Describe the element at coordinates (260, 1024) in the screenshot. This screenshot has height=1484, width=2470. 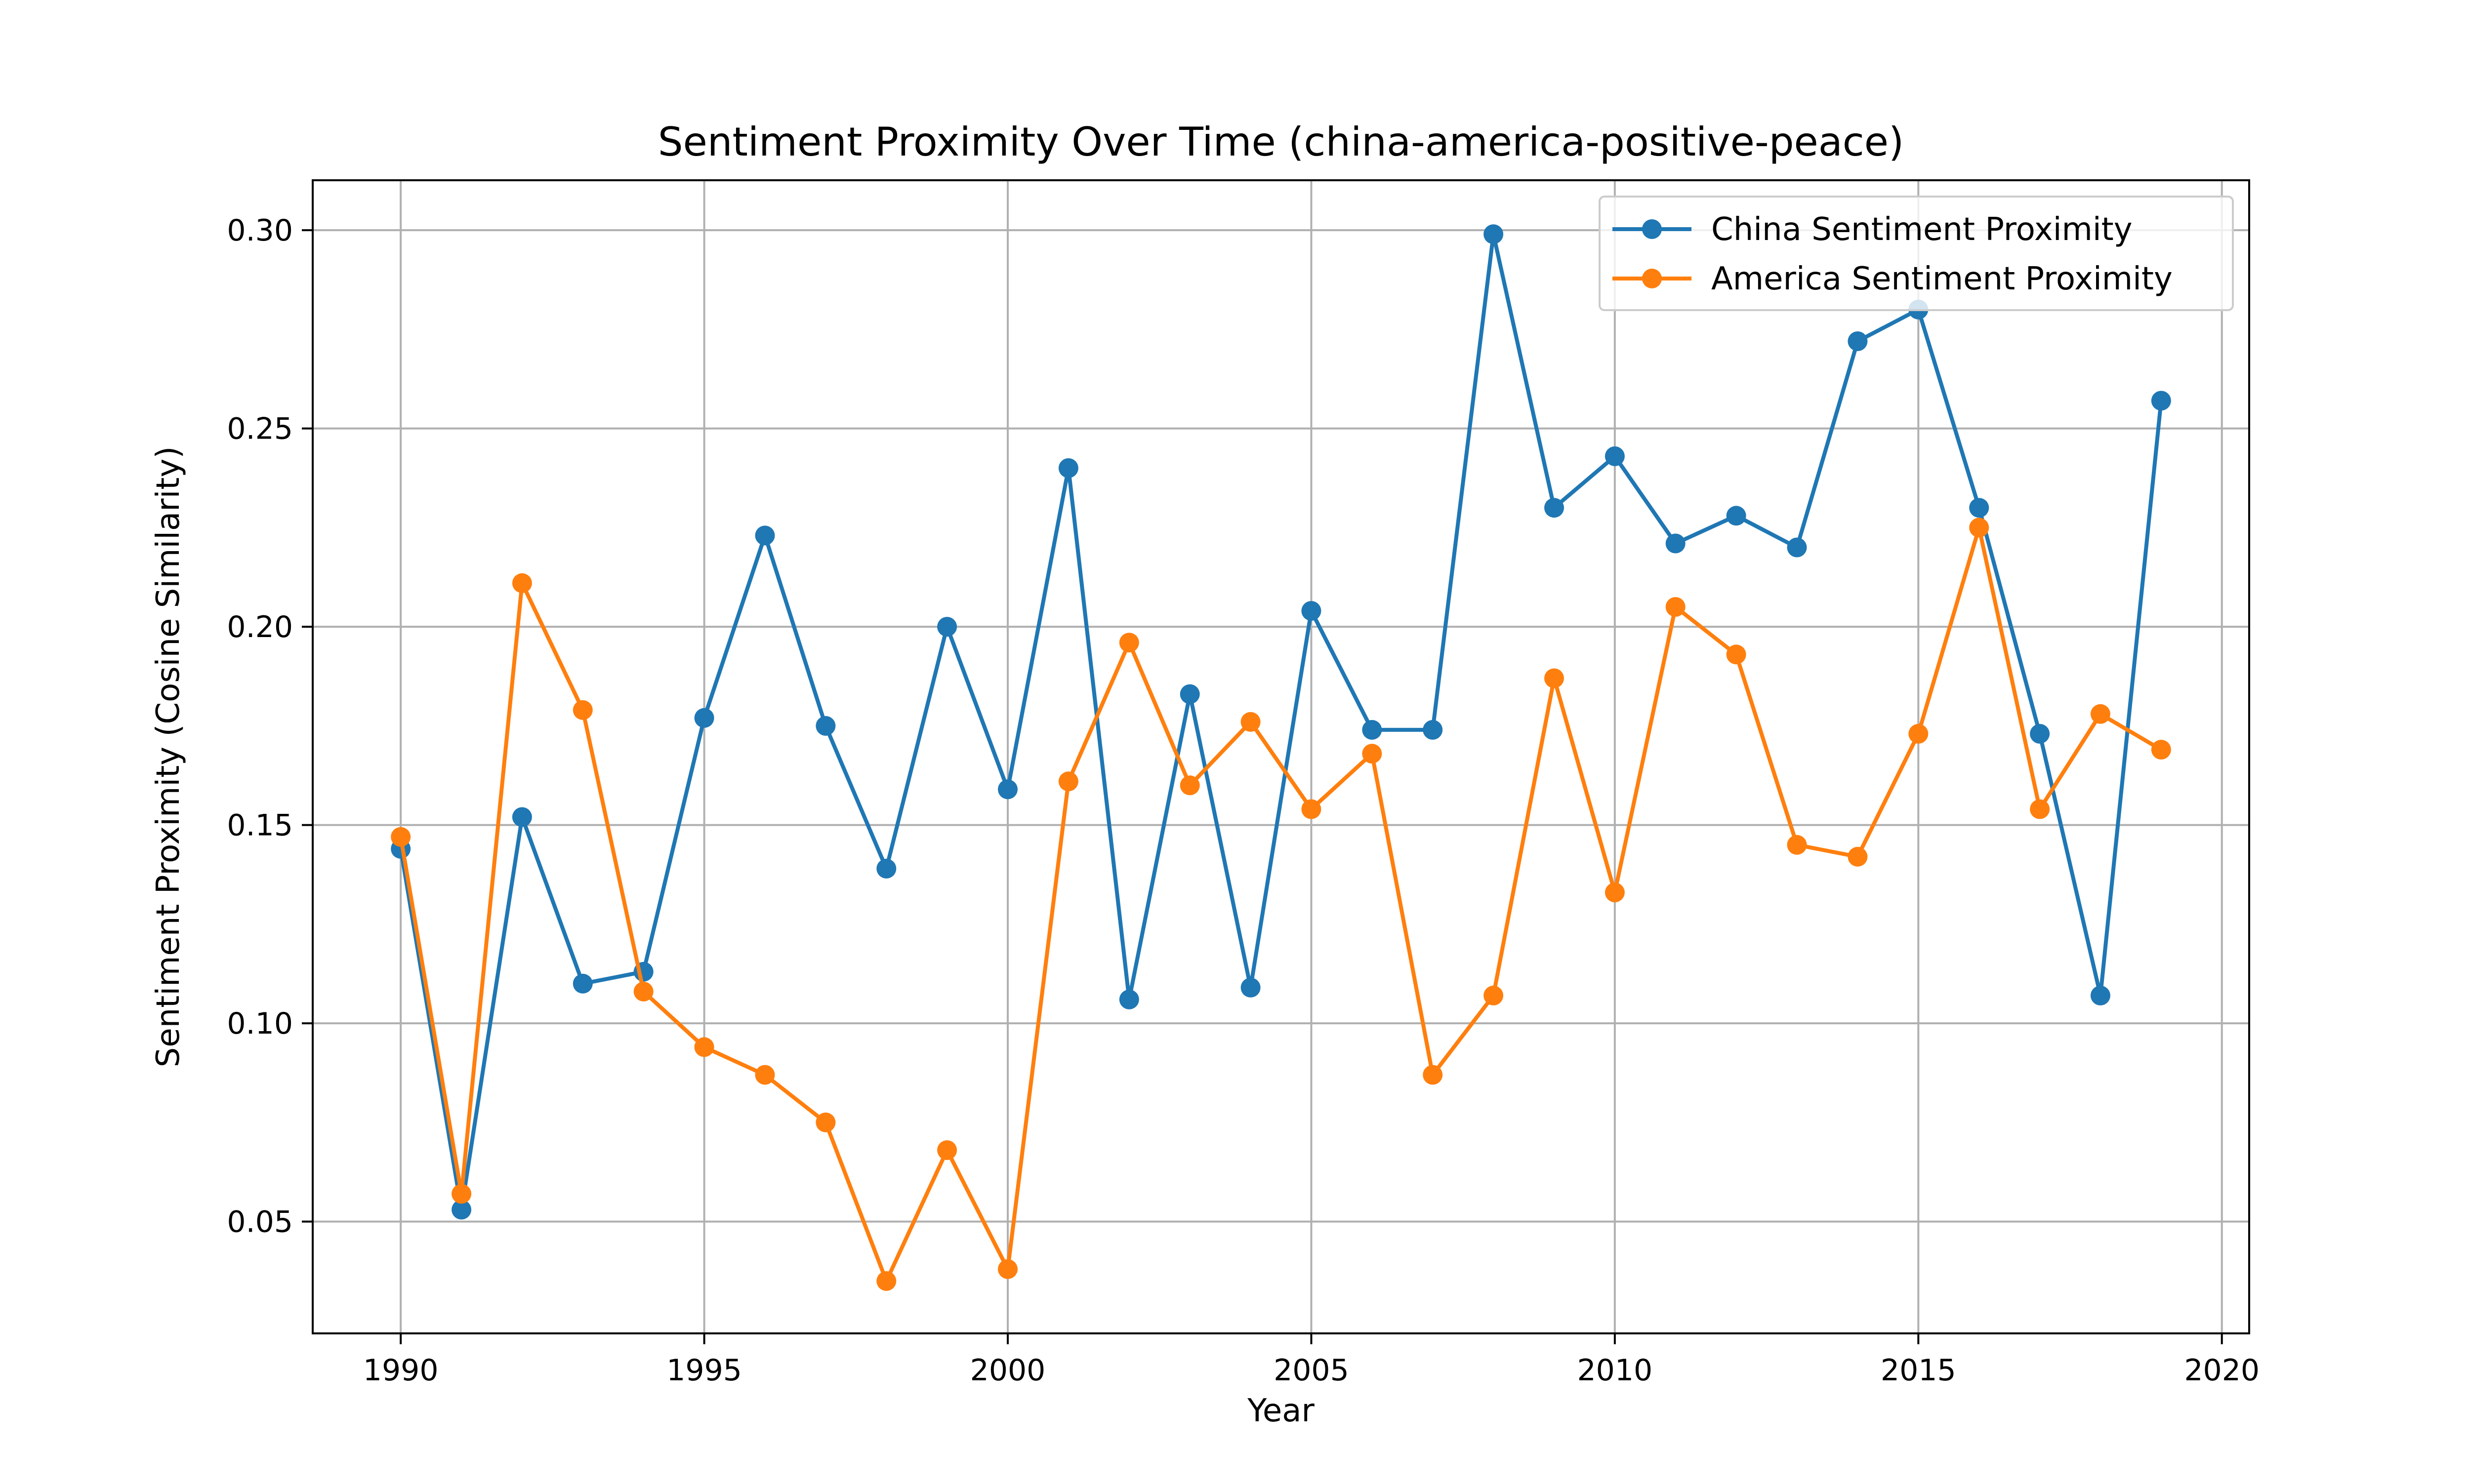
I see `y-tick-label: 0.10` at that location.